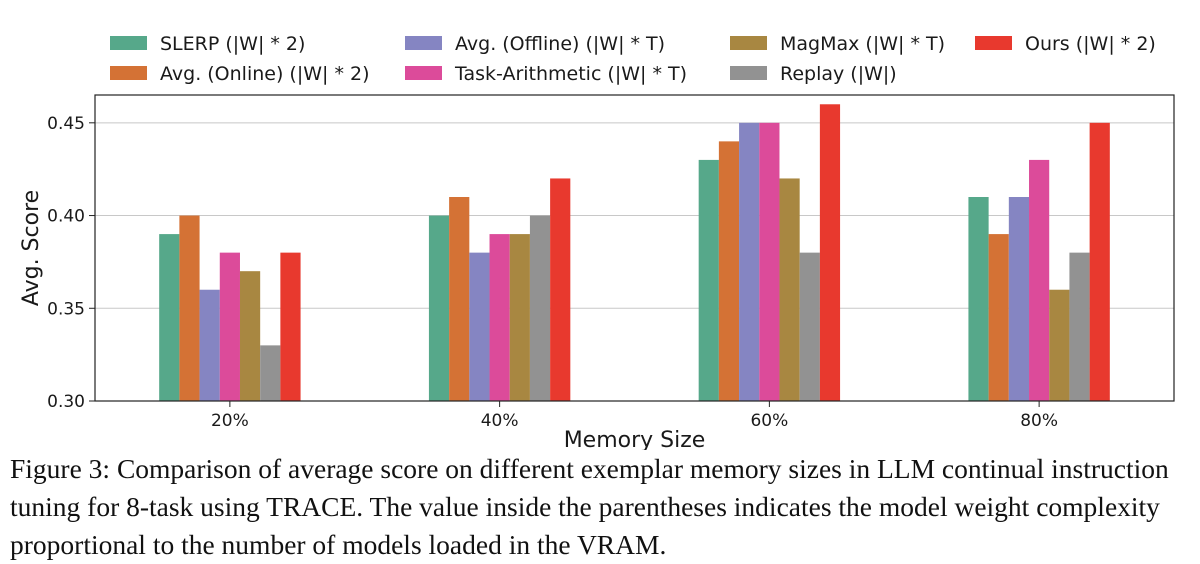 Image resolution: width=1200 pixels, height=564 pixels. What do you see at coordinates (232, 44) in the screenshot?
I see `legend-label: SLERP (|W| * 2)` at bounding box center [232, 44].